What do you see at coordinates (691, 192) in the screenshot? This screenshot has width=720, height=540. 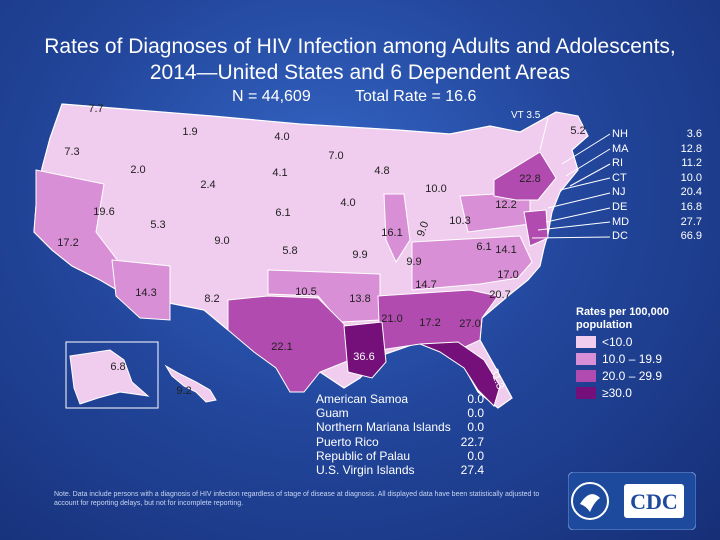 I see `callout-rate: 20.4` at bounding box center [691, 192].